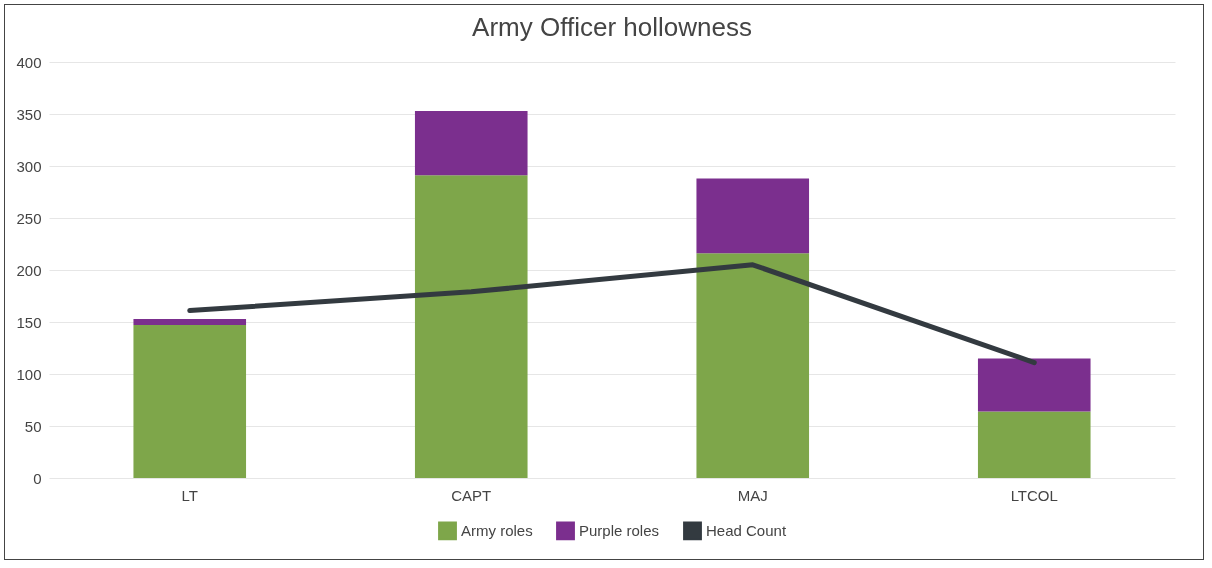  I want to click on x-tick-label: CAPT, so click(471, 495).